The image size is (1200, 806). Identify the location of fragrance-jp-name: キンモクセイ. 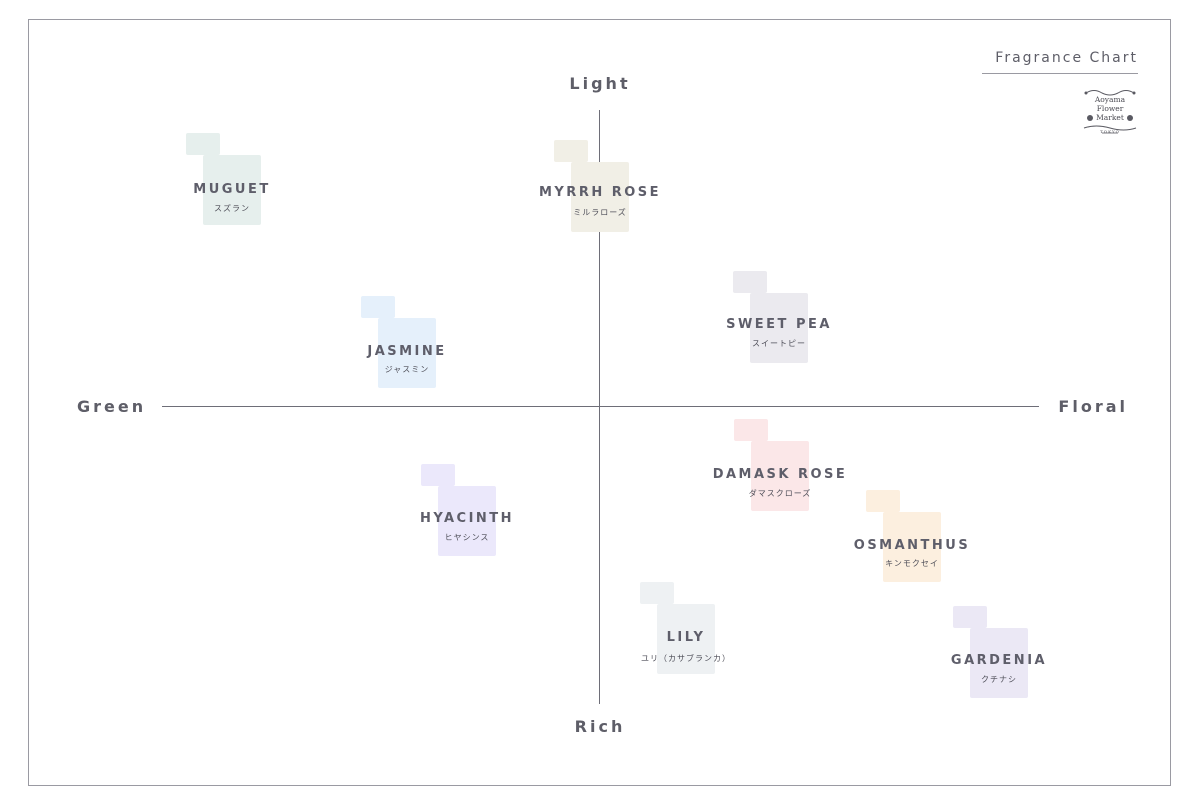
(912, 563).